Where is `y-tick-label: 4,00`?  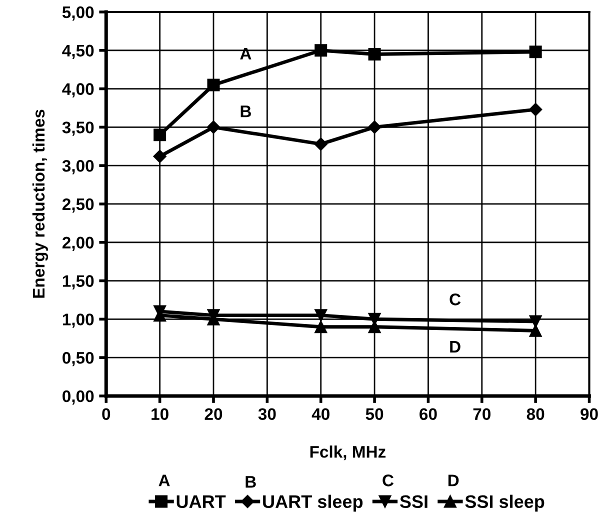 y-tick-label: 4,00 is located at coordinates (78, 90).